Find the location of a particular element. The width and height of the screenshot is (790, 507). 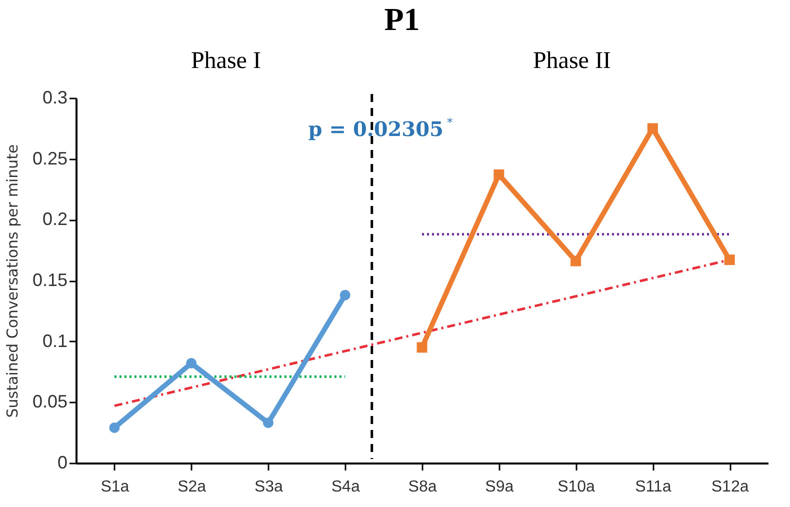

x-tick-label: S1a is located at coordinates (115, 487).